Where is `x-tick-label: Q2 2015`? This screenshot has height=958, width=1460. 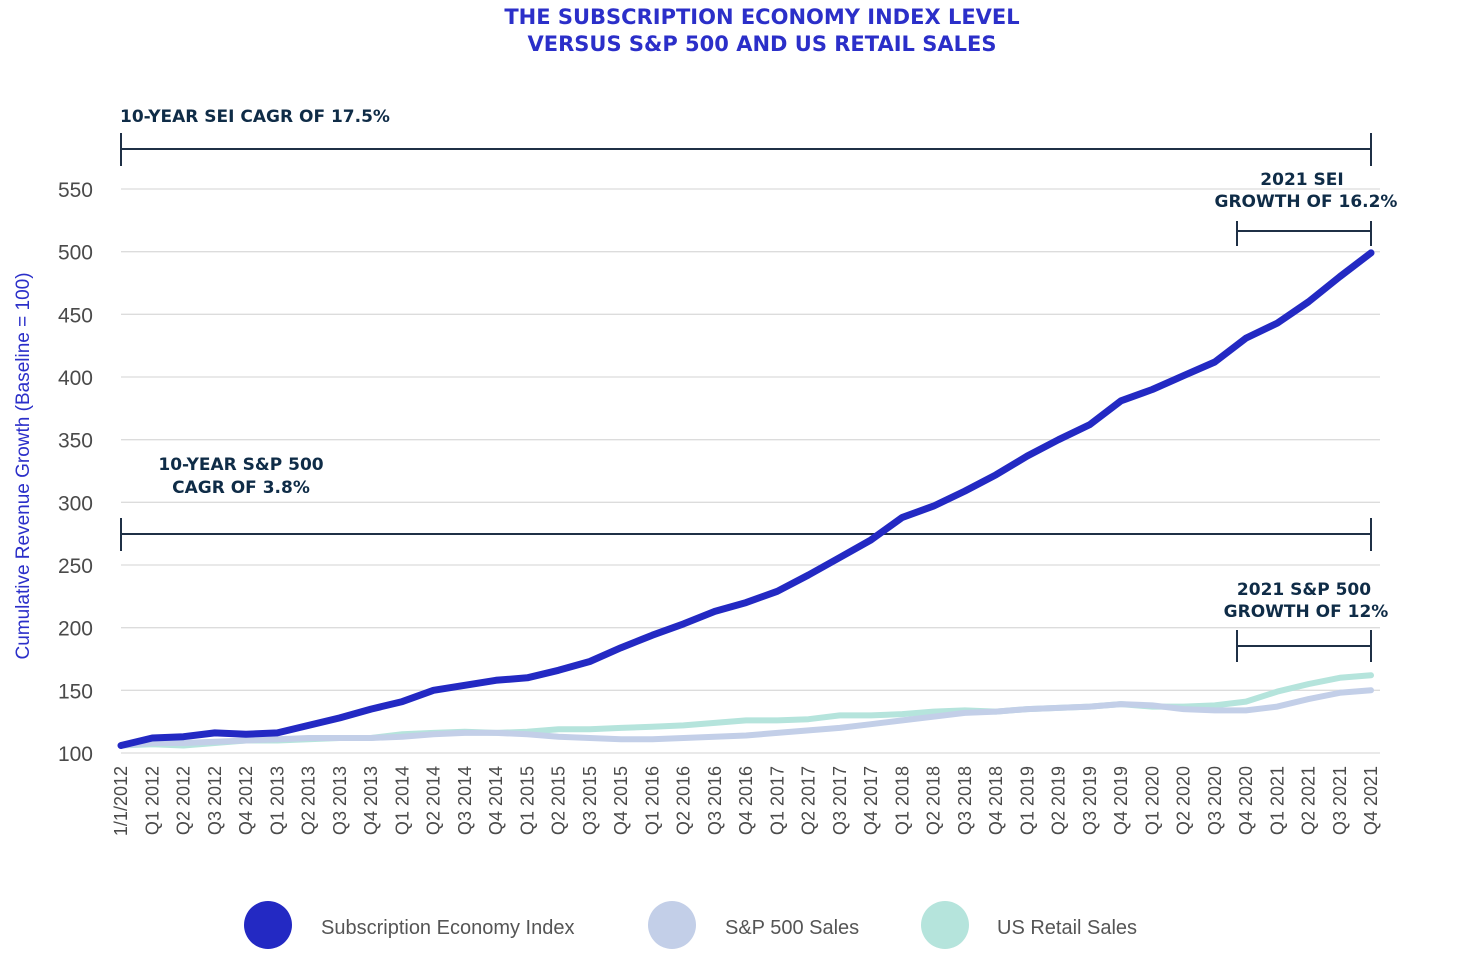
x-tick-label: Q2 2015 is located at coordinates (559, 800).